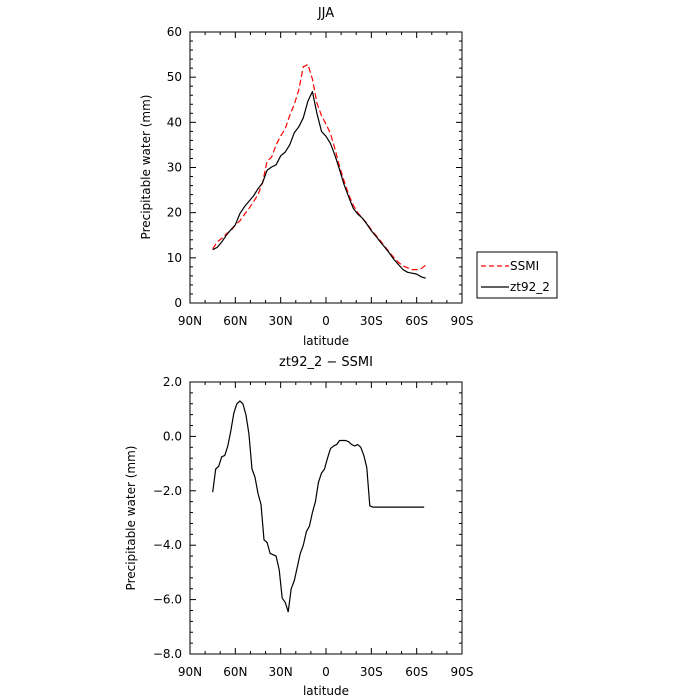 This screenshot has width=700, height=700. I want to click on legend: SSMI zt92_2, so click(517, 275).